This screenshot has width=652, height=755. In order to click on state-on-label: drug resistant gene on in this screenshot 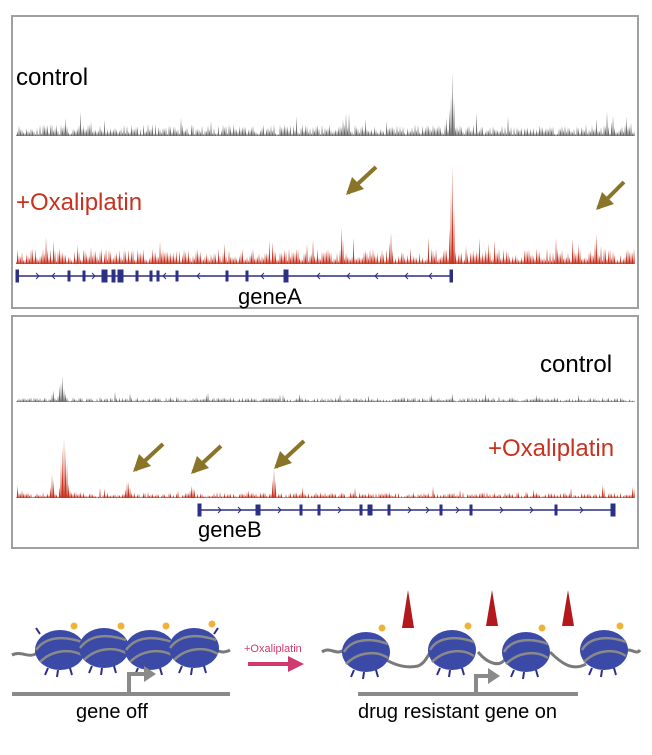, I will do `click(457, 712)`.